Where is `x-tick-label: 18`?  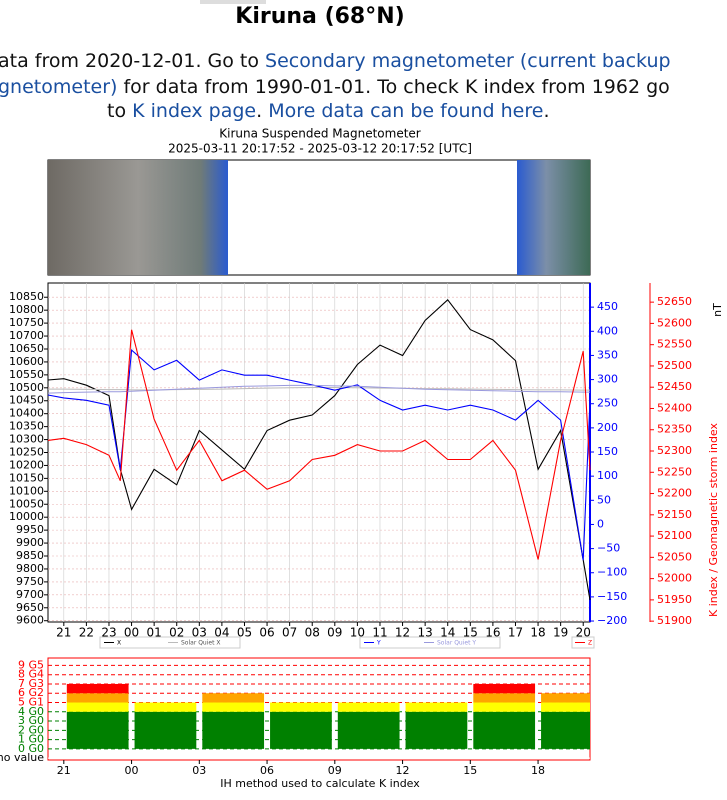 x-tick-label: 18 is located at coordinates (538, 770).